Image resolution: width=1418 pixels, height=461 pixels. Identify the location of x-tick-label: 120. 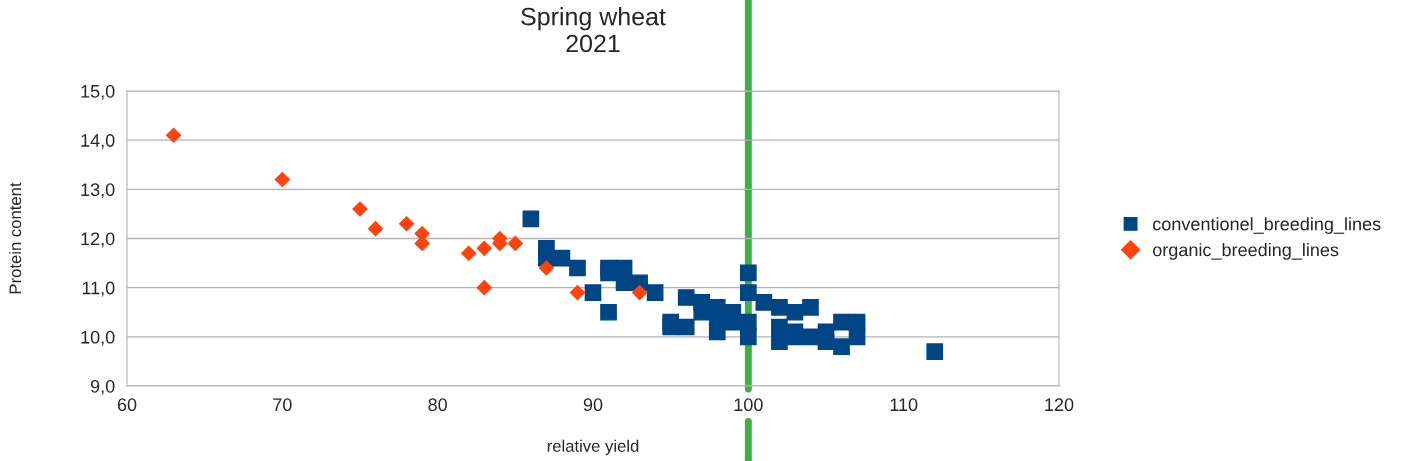
(1059, 405).